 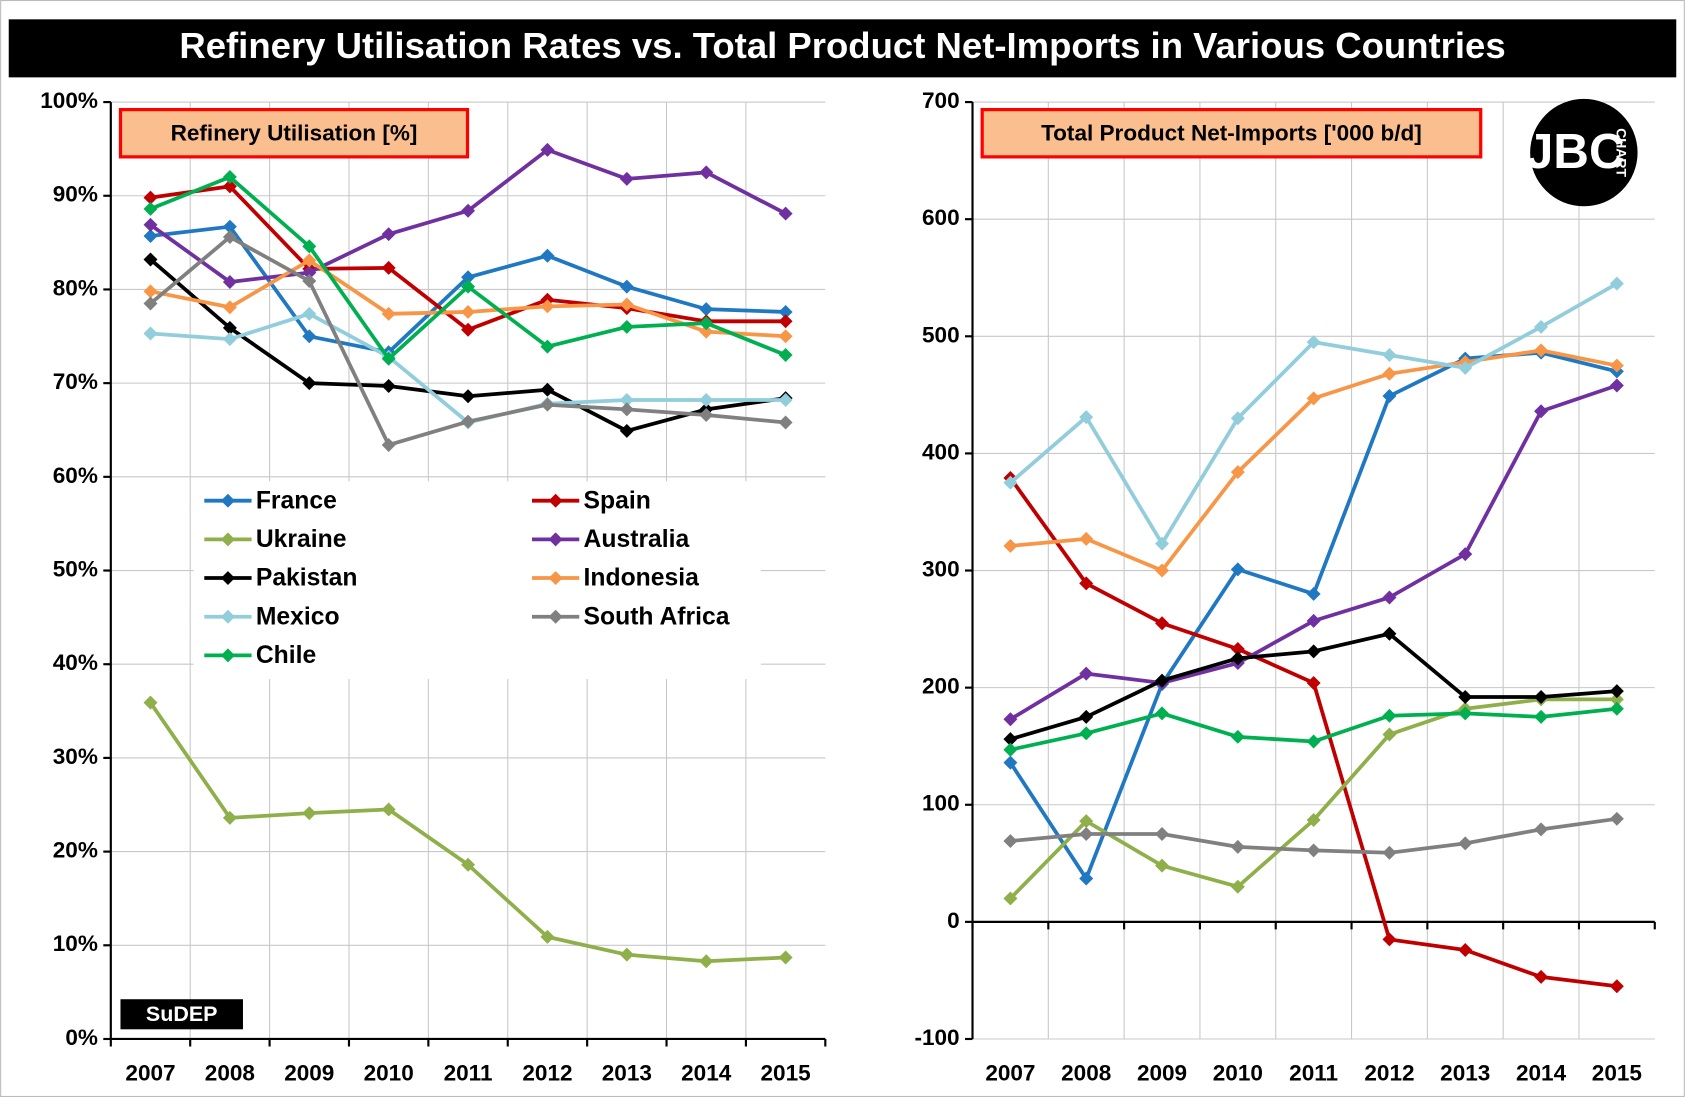 I want to click on bc-logo, so click(x=1584, y=152).